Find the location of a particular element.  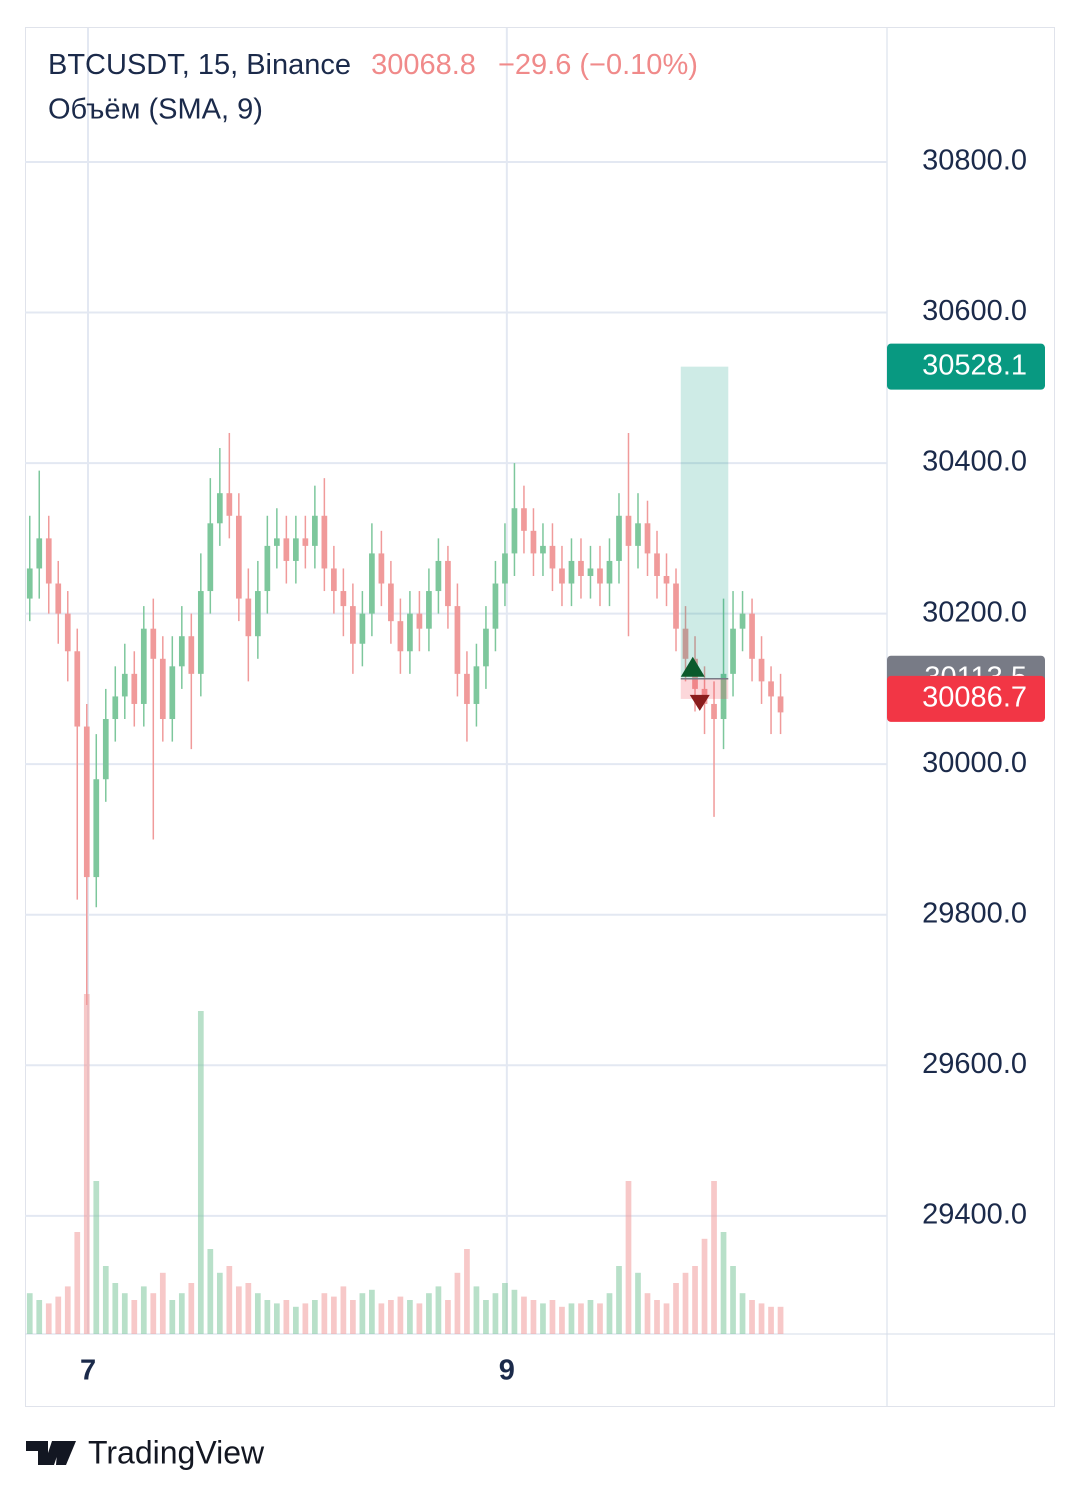

price-tag is located at coordinates (966, 698).